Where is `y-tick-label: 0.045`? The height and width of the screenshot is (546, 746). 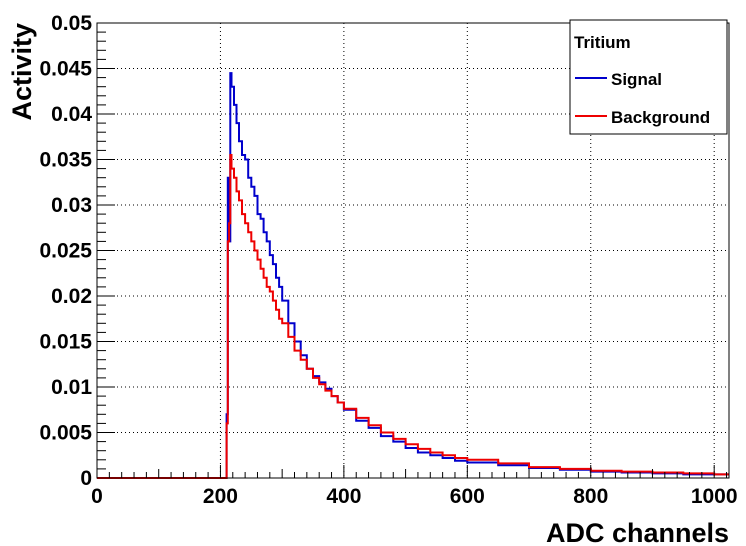 y-tick-label: 0.045 is located at coordinates (65, 69).